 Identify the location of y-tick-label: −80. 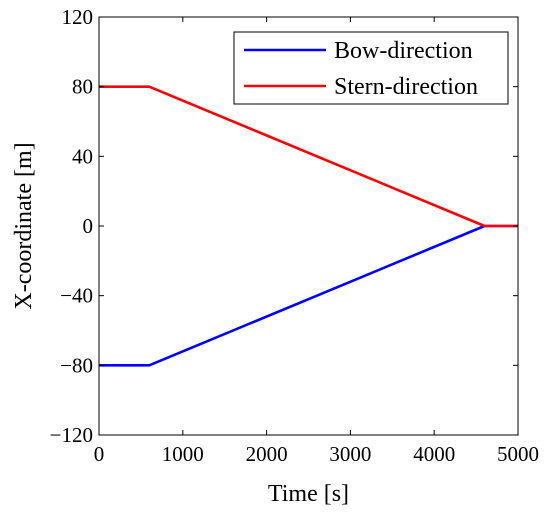
(76, 365).